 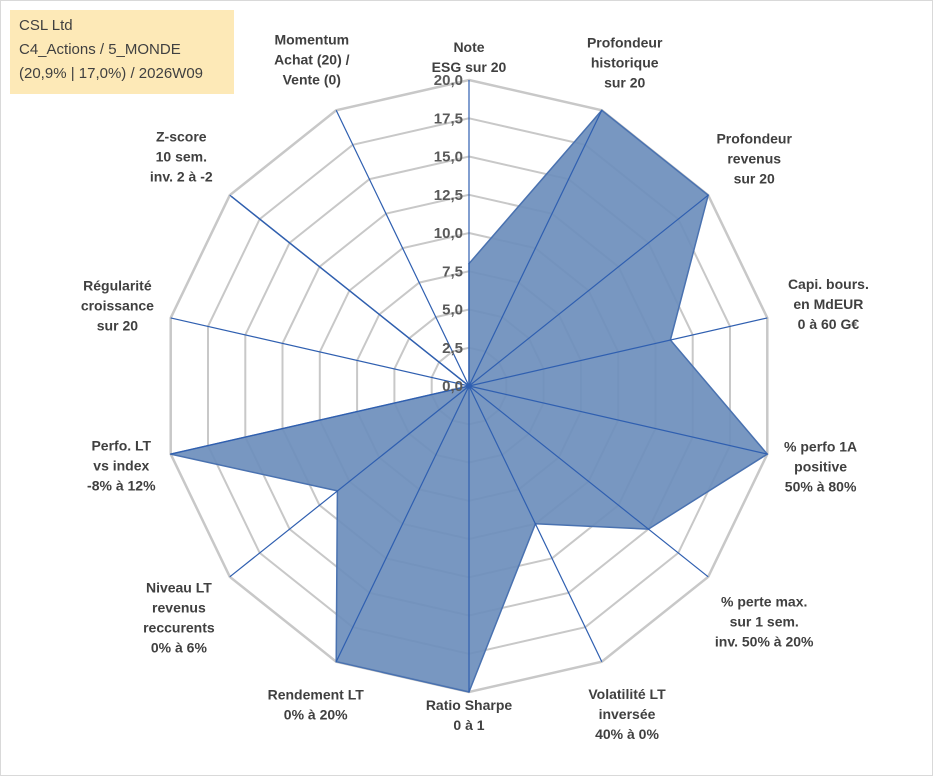 I want to click on axis-label-3: Capi. bours. en MdEUR 0 à 60 G€, so click(x=828, y=304).